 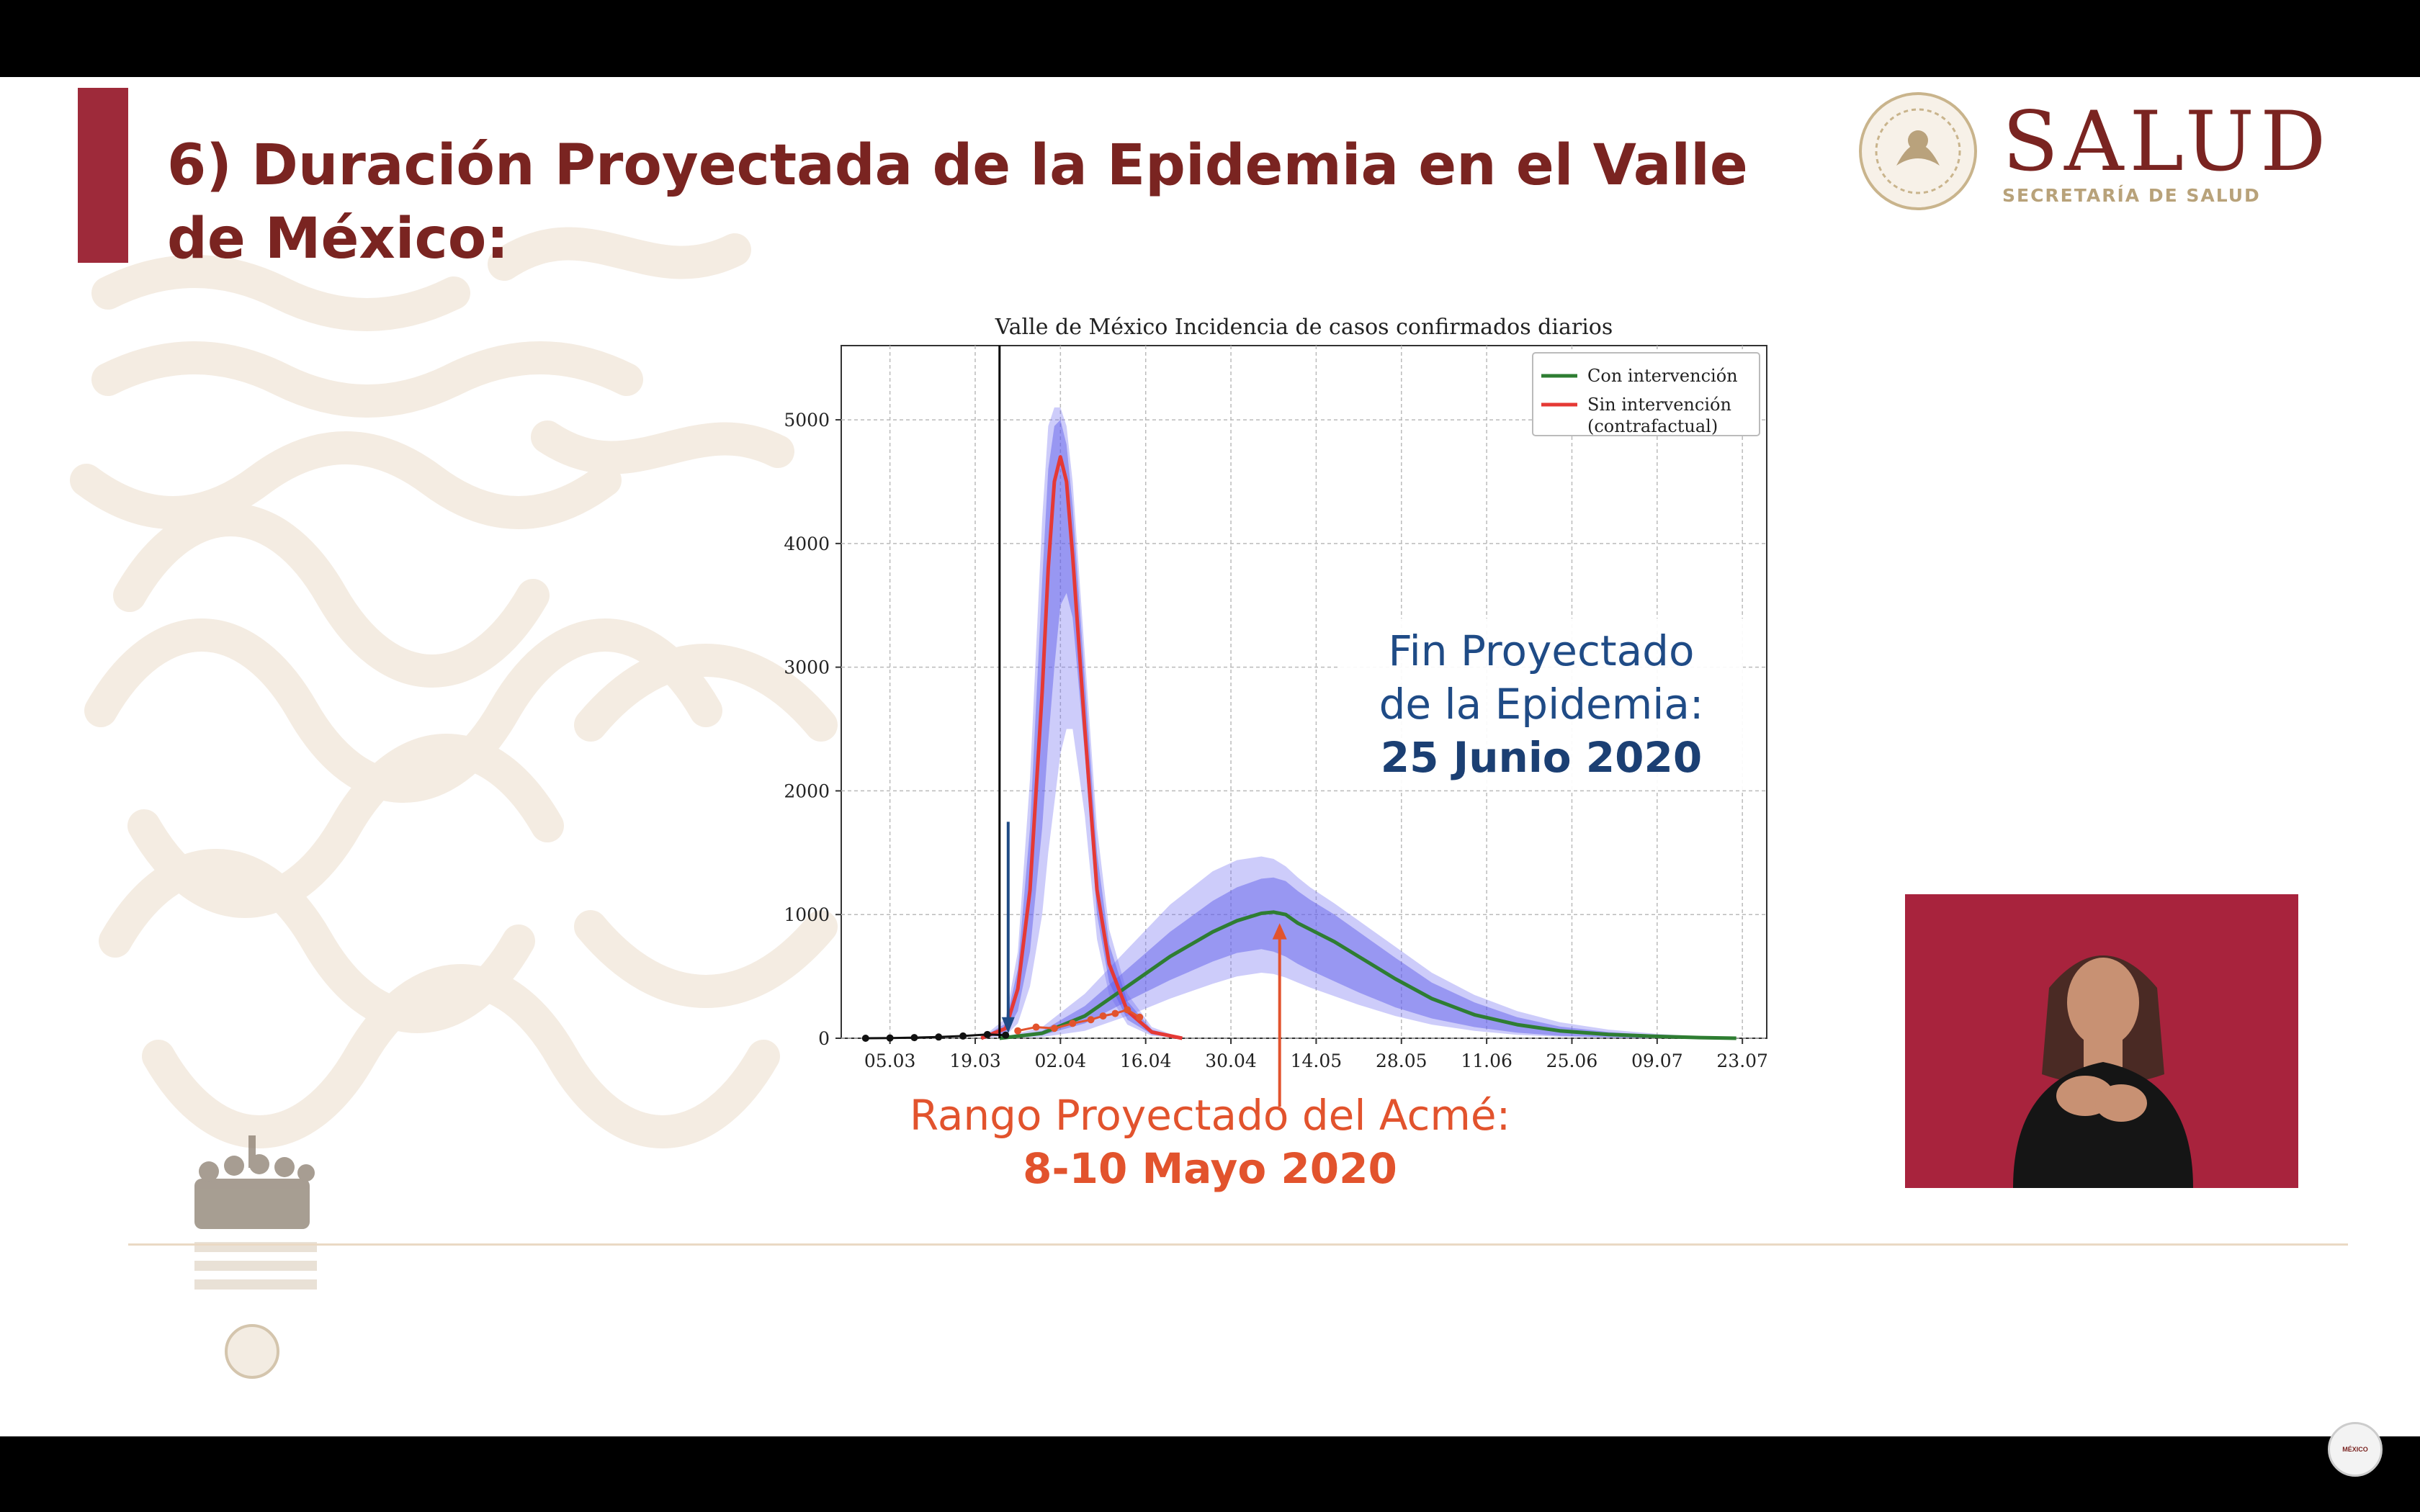 I want to click on legend-with-intervention-label: Con intervención, so click(x=1662, y=376).